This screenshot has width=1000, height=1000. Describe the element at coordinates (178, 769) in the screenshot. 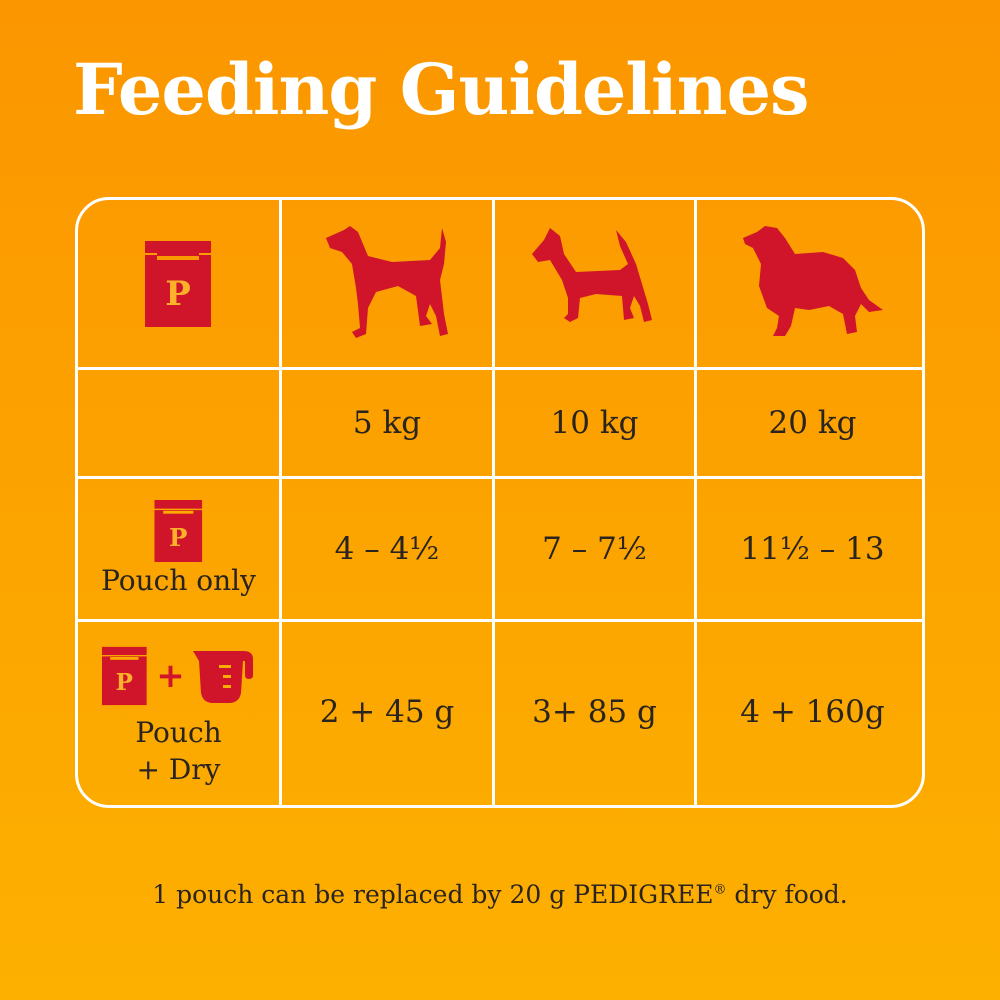

I see `row-label-line2: + Dry` at that location.